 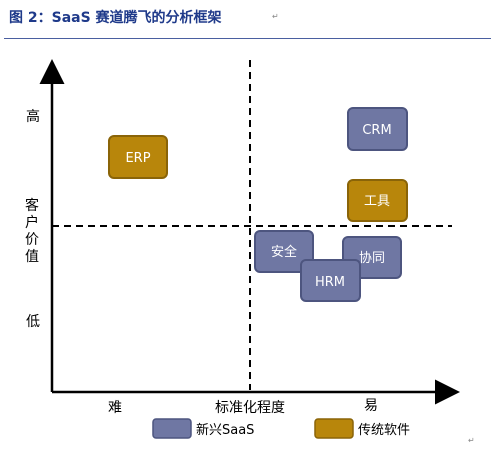 I want to click on x-axis-high-label: 易, so click(x=371, y=406).